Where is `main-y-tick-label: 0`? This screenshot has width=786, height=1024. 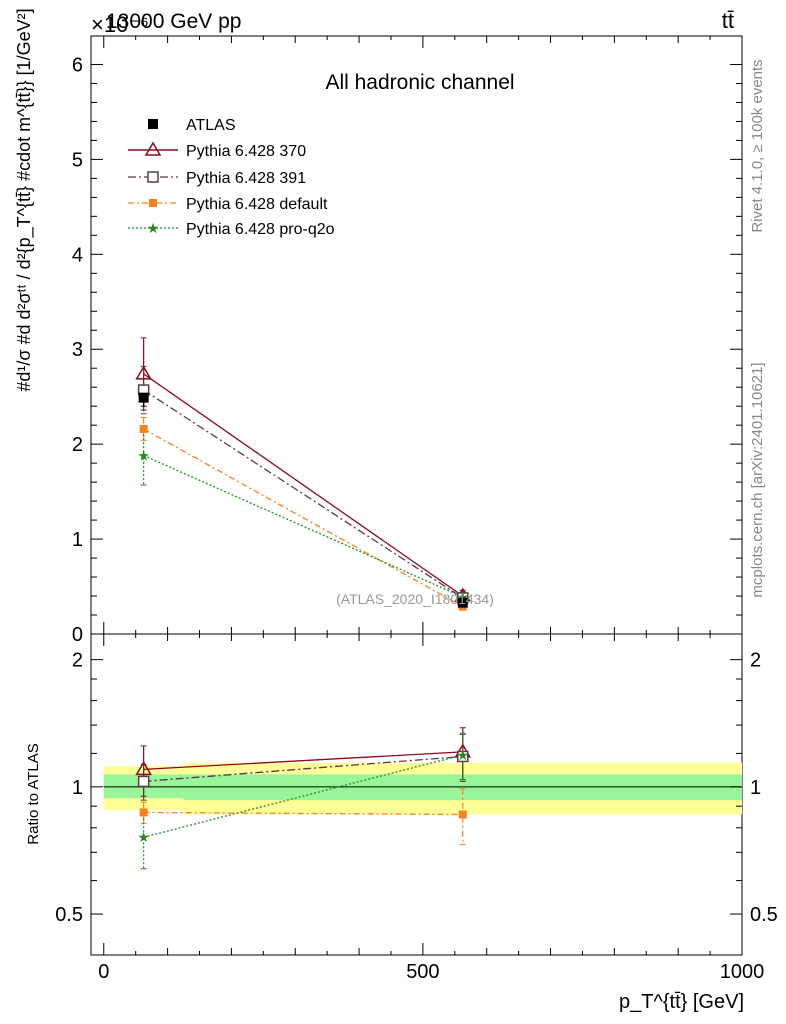
main-y-tick-label: 0 is located at coordinates (77, 635).